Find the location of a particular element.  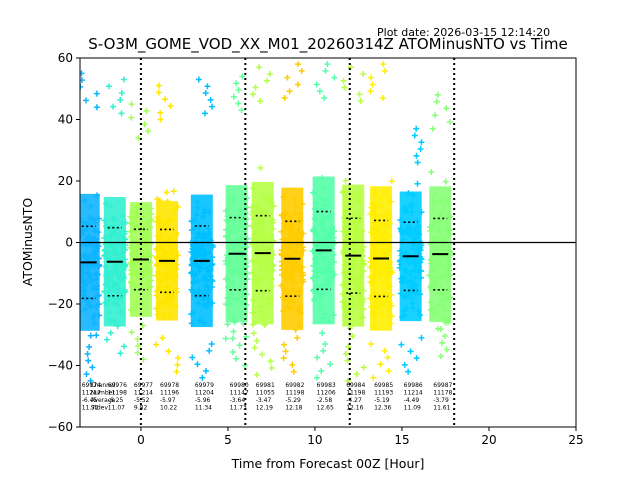

stat-channel-69983: 69983 is located at coordinates (326, 385).